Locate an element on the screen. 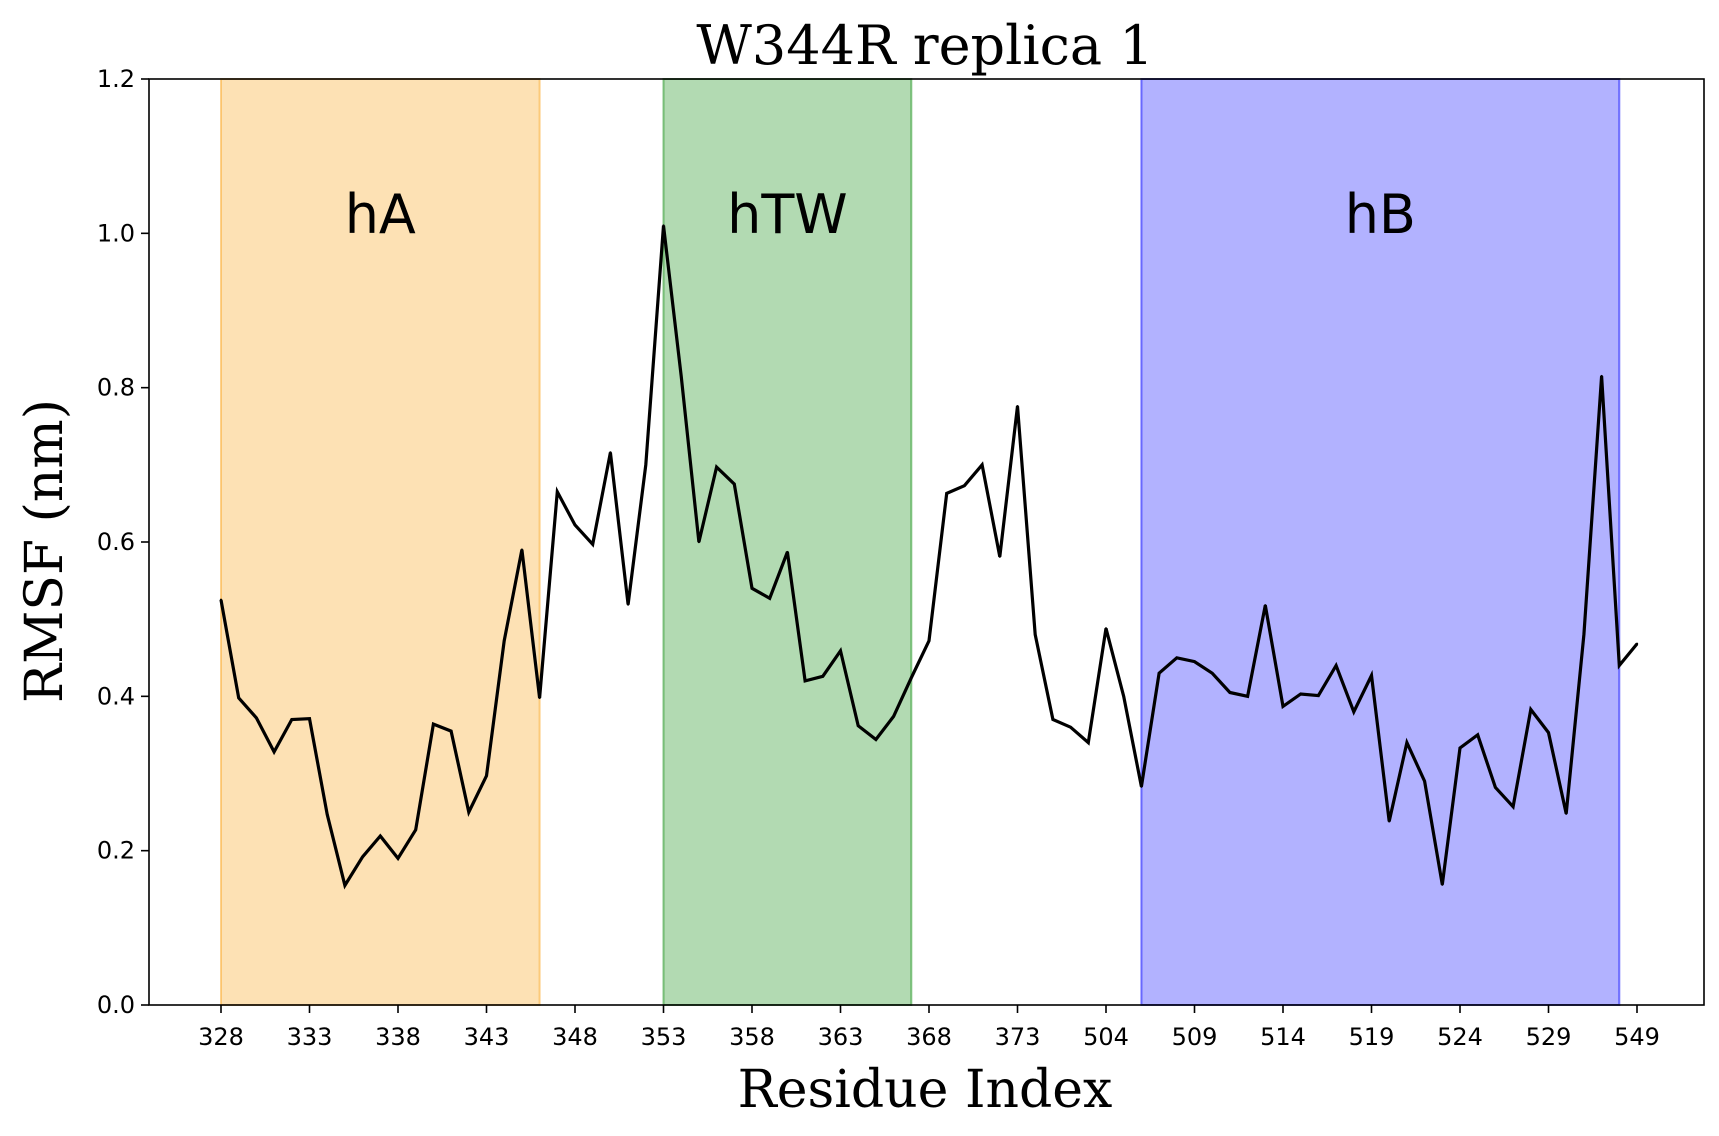 The width and height of the screenshot is (1719, 1136). region-labels-layer: hA hTW hB is located at coordinates (880, 214).